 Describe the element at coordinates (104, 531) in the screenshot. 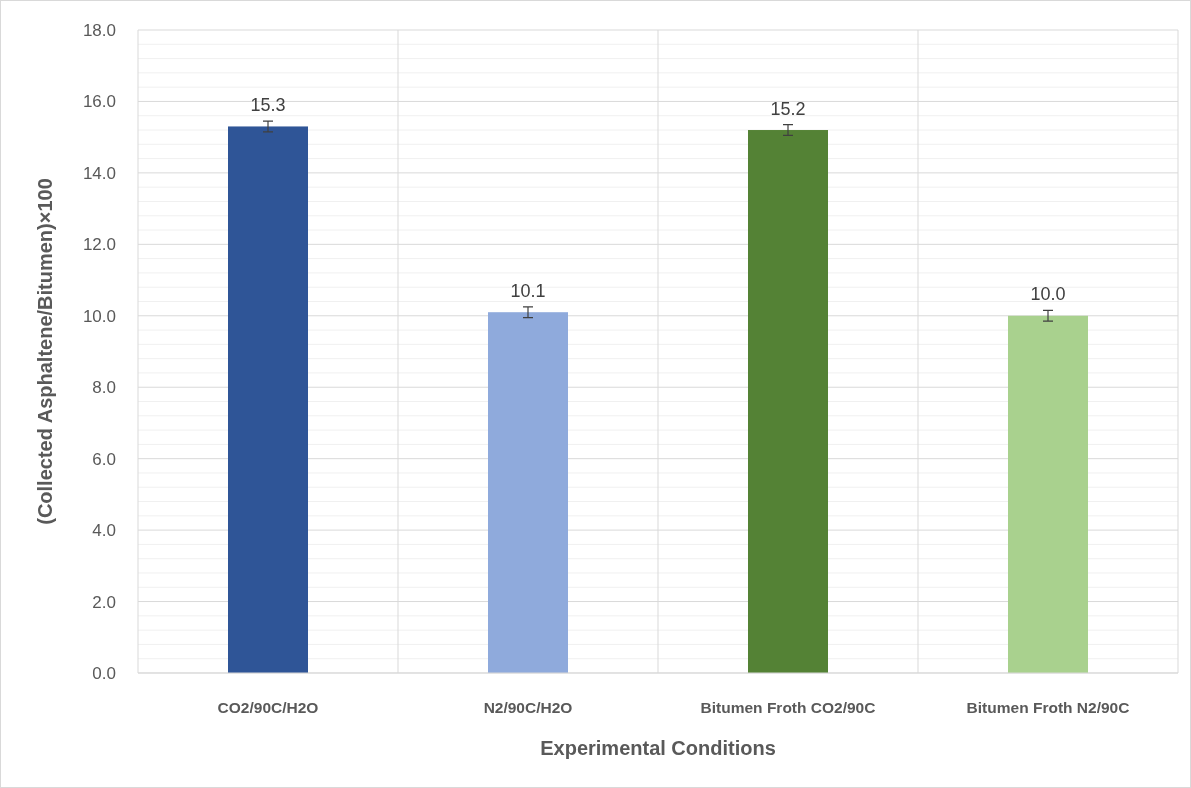

I see `y-tick-label: 4.0` at that location.